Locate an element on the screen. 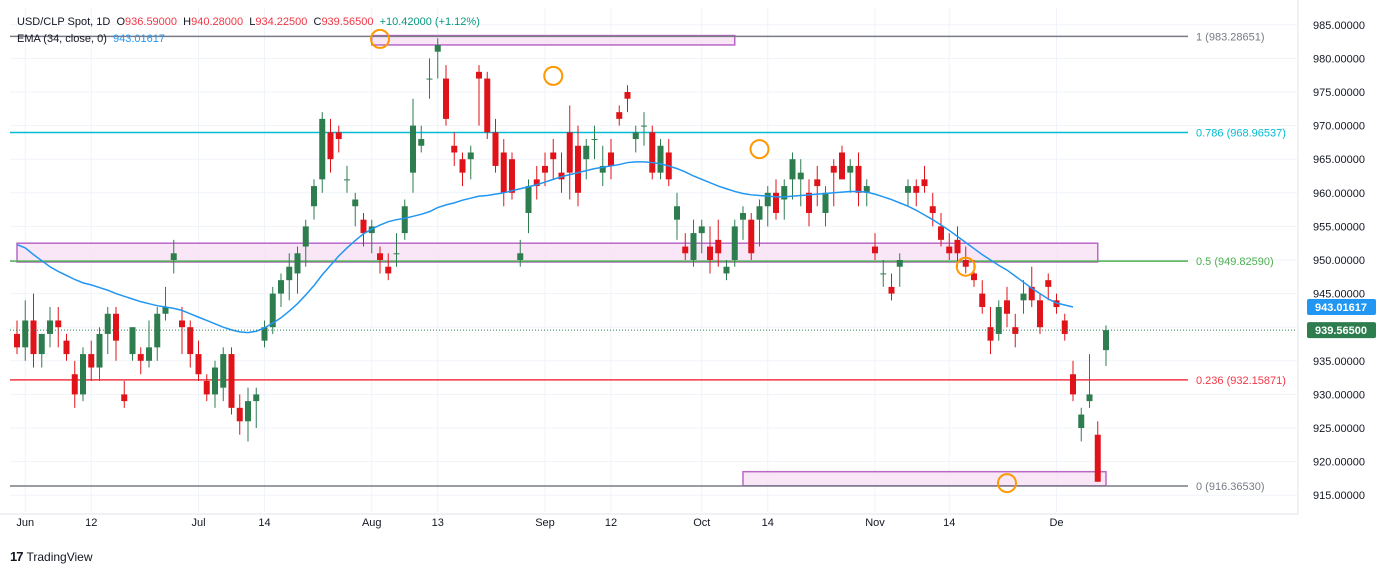 The height and width of the screenshot is (575, 1388). tradingview-brand: 17 TradingView is located at coordinates (51, 556).